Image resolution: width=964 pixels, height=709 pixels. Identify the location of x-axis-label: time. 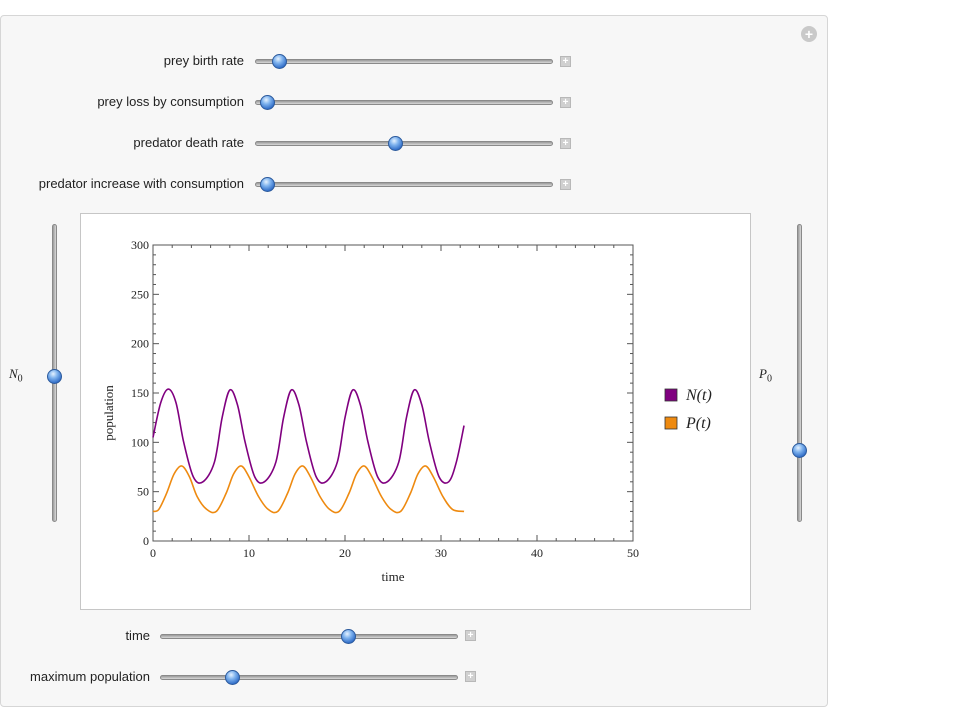
(392, 576).